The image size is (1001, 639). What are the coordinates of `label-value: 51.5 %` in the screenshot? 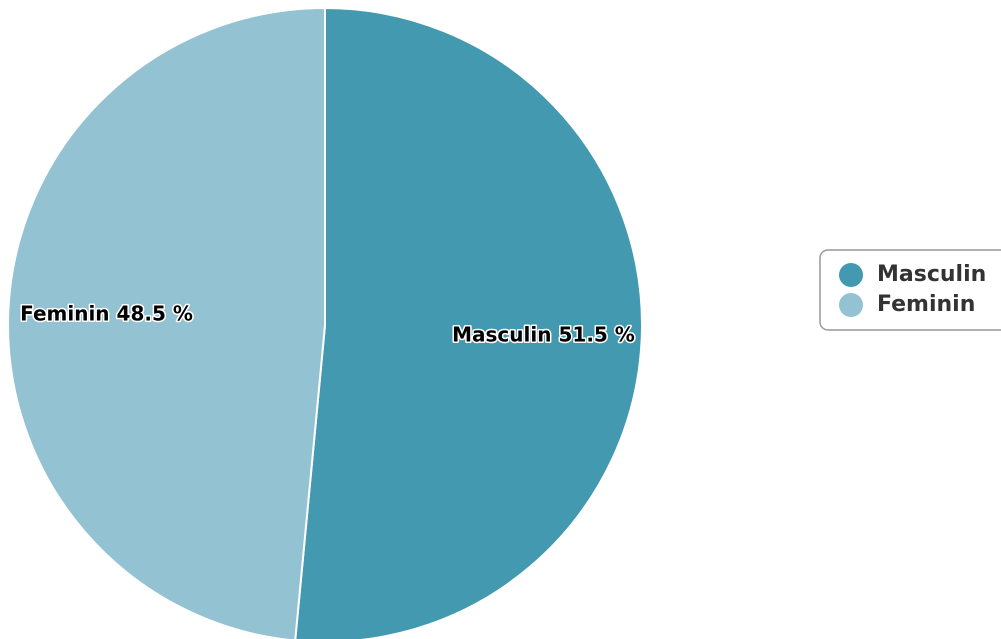 It's located at (596, 334).